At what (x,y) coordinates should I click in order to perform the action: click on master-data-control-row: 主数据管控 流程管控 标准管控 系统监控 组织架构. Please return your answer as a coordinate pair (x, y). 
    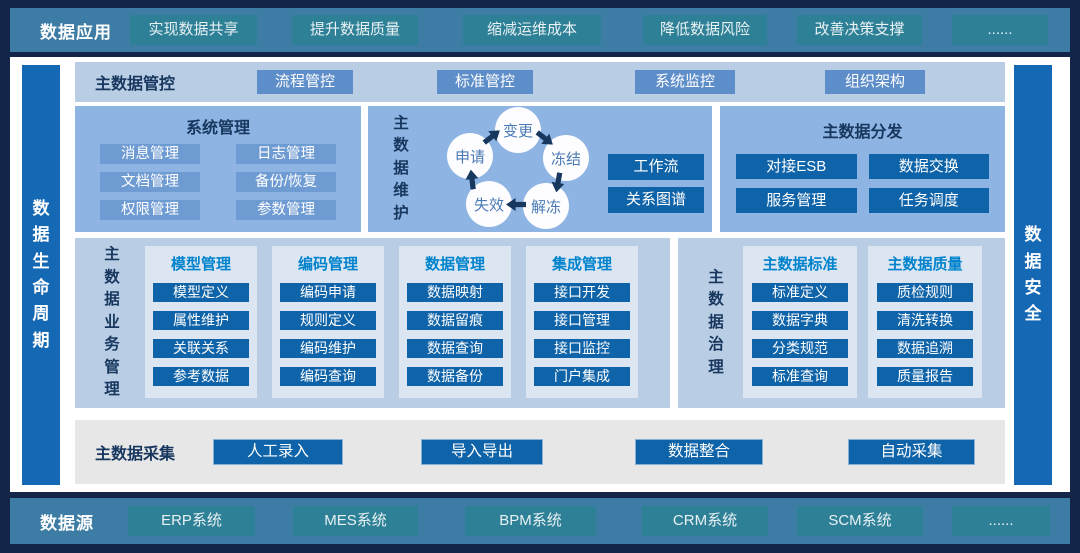
    Looking at the image, I should click on (540, 82).